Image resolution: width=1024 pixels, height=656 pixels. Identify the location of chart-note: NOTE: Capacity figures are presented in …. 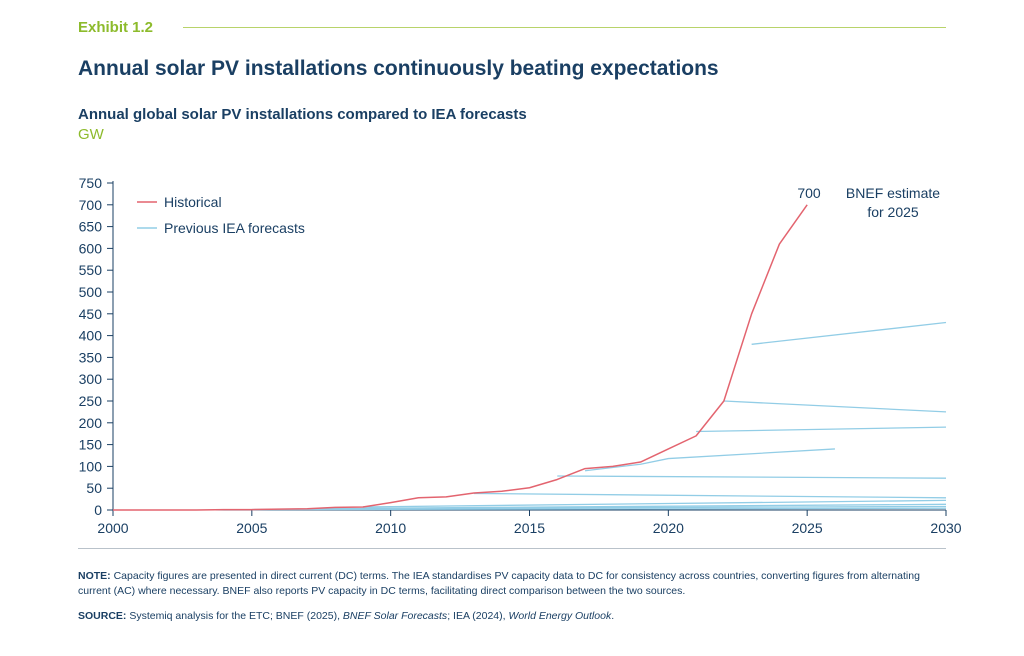
(513, 583).